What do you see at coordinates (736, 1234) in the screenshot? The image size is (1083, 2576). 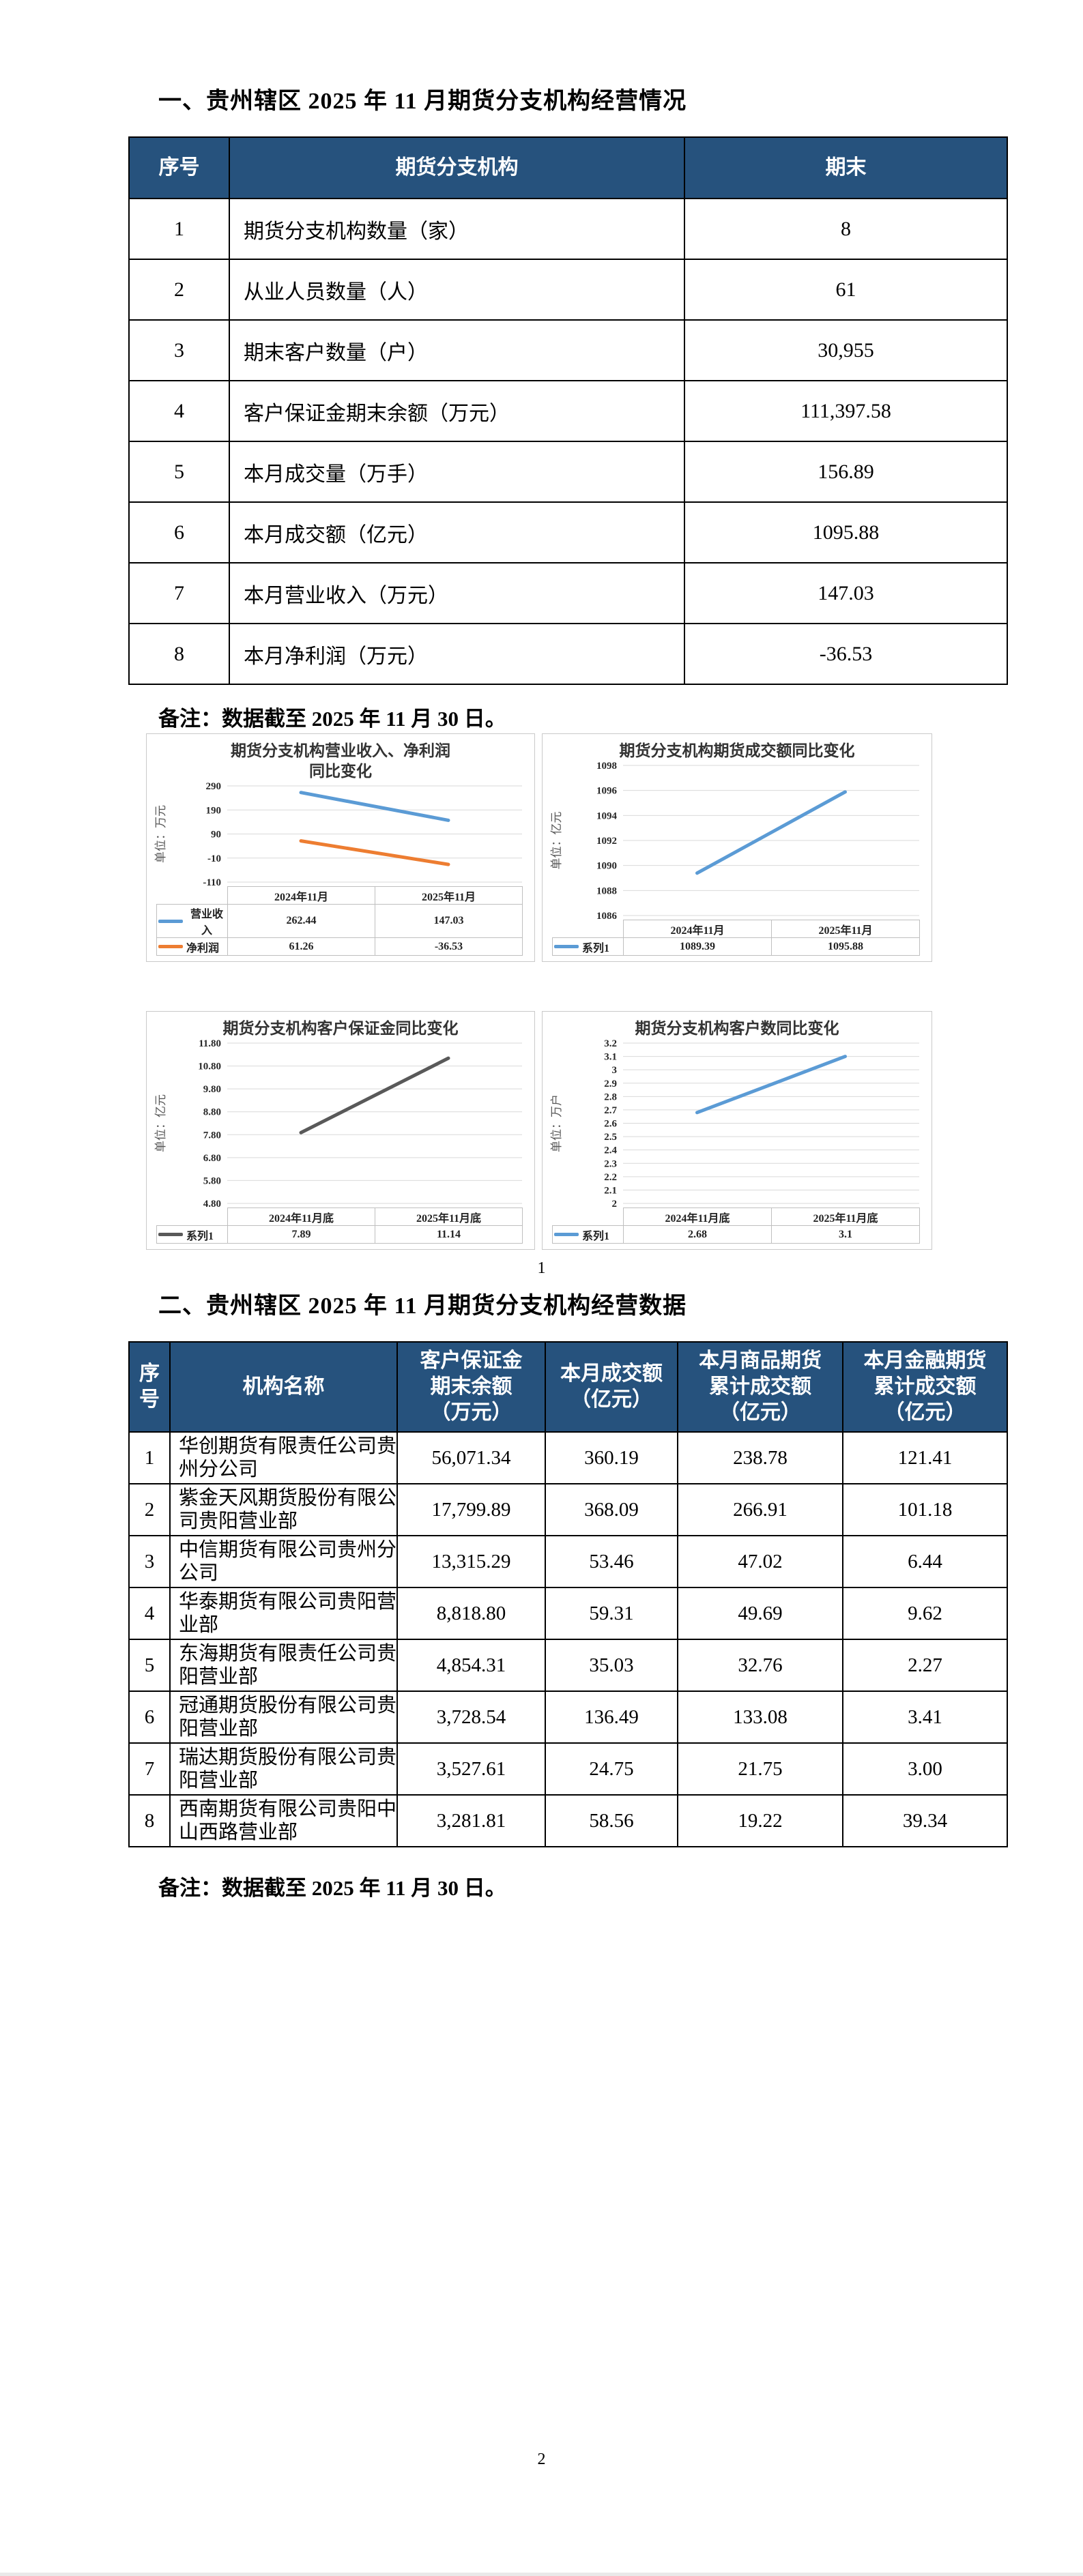 I see `chart-table-series-row: 系列1 2.68 3.1` at bounding box center [736, 1234].